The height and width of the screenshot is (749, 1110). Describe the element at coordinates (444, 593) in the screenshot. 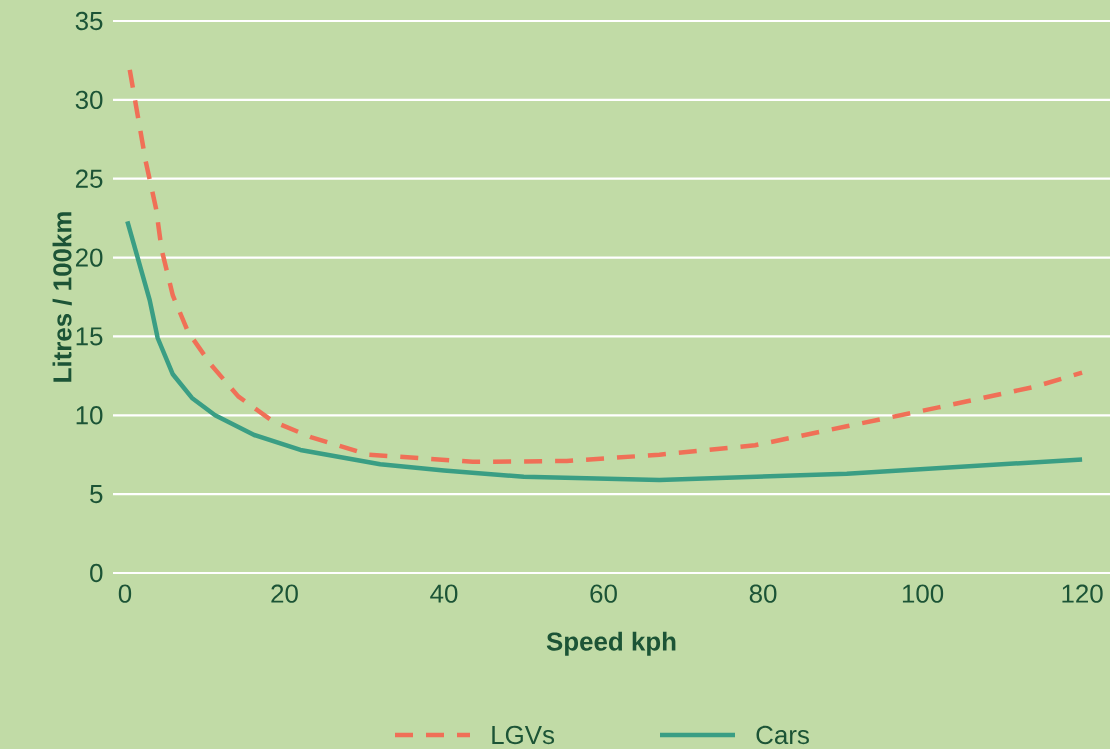

I see `x-tick-label: 40` at that location.